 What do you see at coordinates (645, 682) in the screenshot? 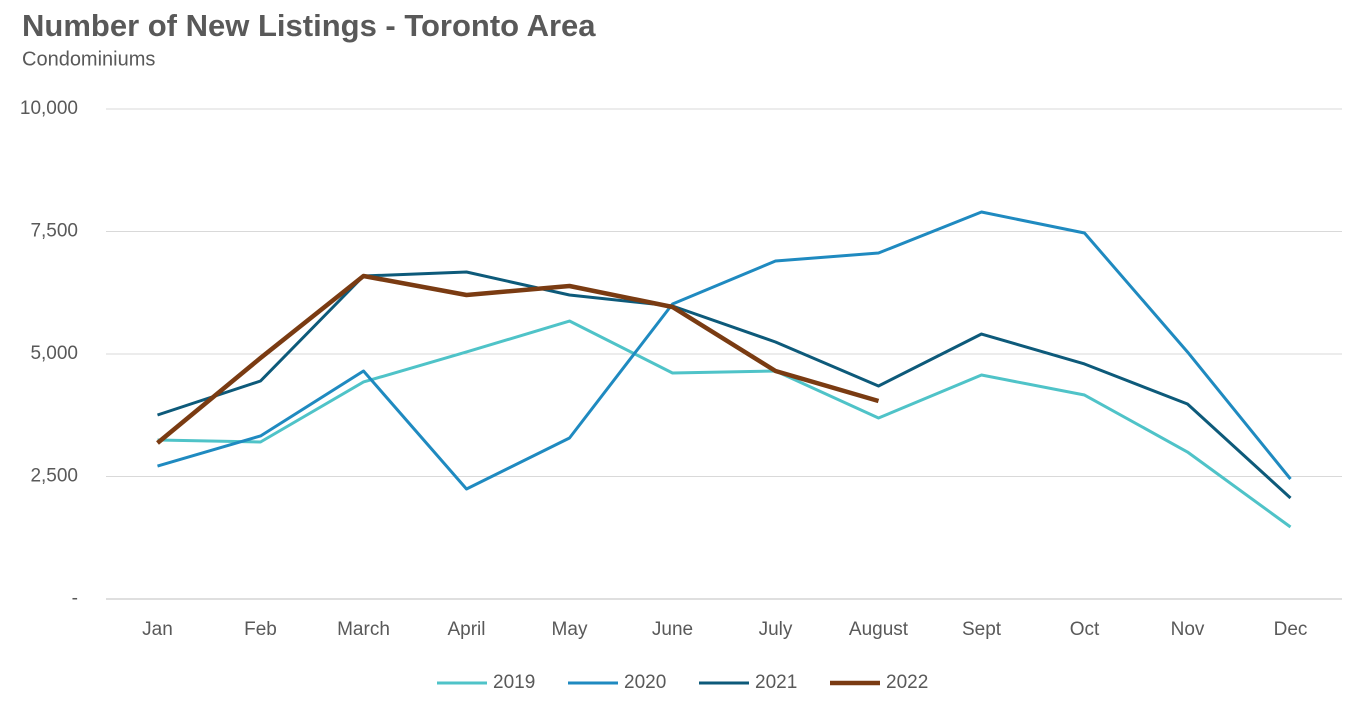
I see `legend-label: 2020` at bounding box center [645, 682].